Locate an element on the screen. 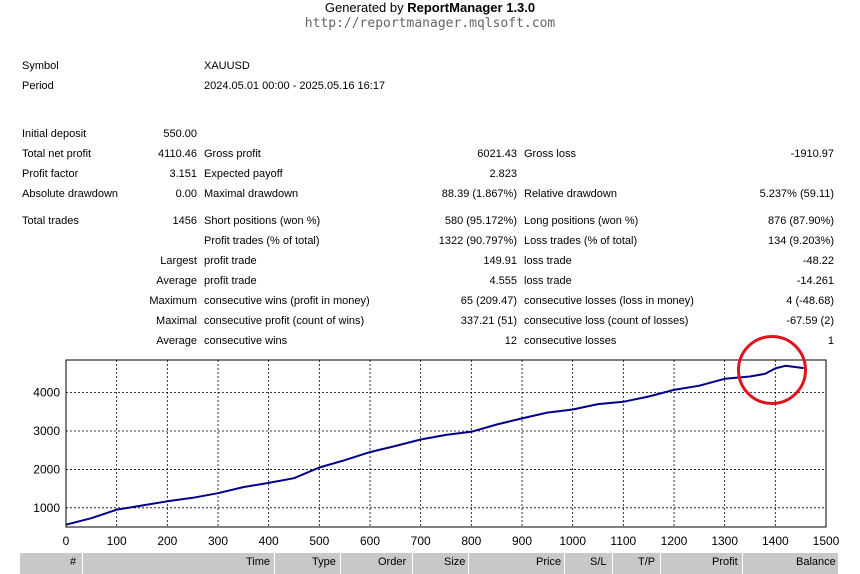  x-tick-label: 400 is located at coordinates (269, 541).